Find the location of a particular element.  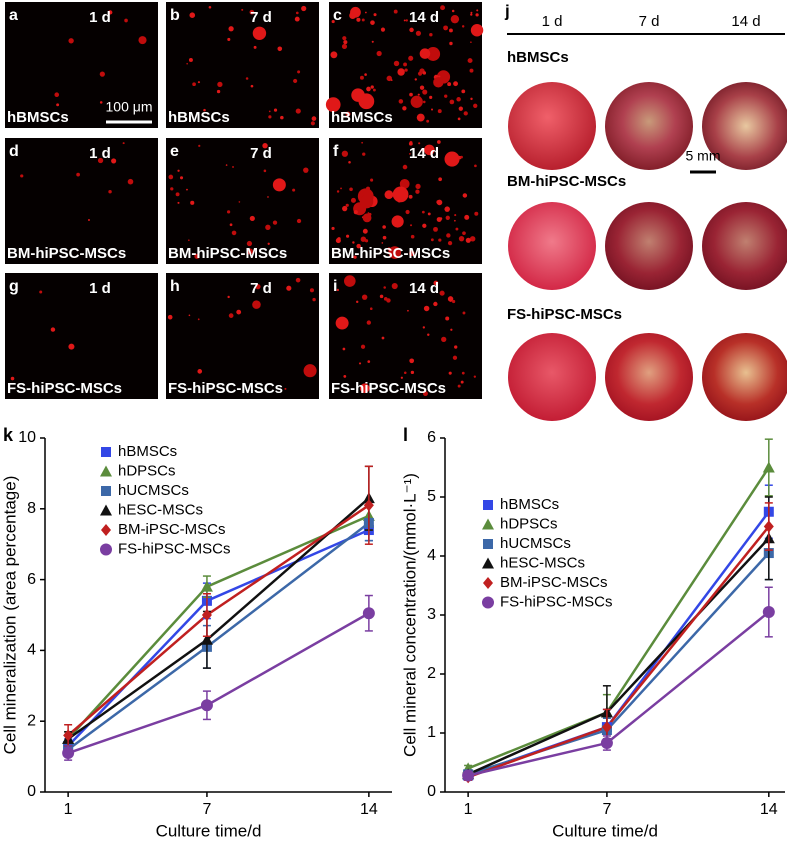

scale-bar-label: 5 mm is located at coordinates (703, 156).